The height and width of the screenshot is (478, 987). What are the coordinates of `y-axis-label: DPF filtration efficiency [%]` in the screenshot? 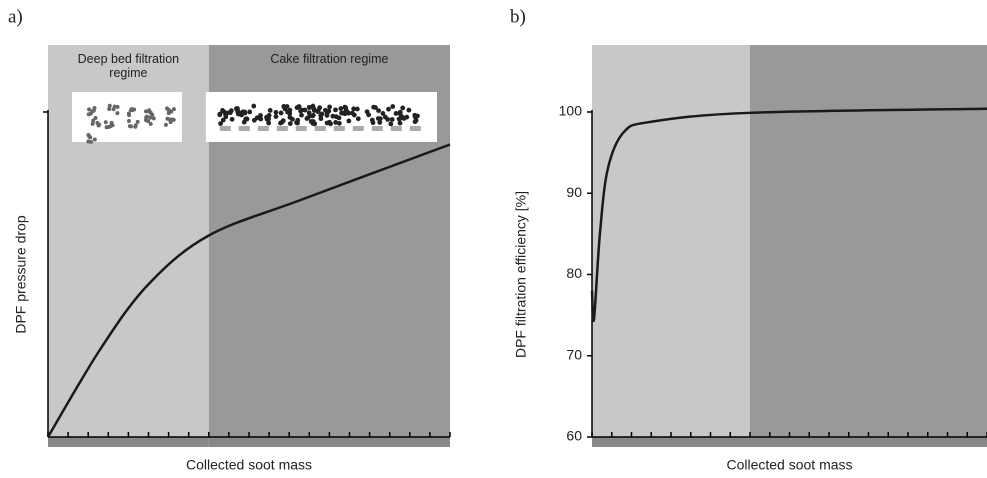 It's located at (521, 274).